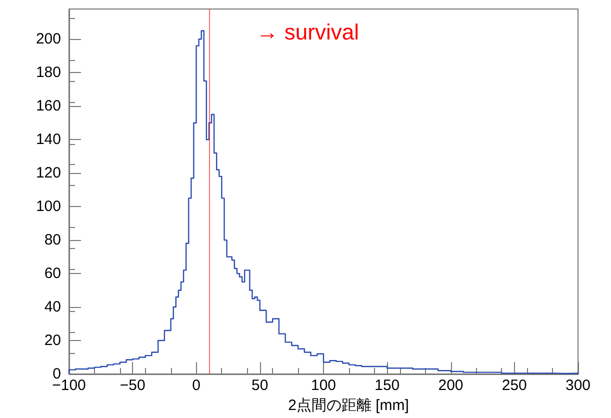  I want to click on y-tick-label: 180, so click(48, 73).